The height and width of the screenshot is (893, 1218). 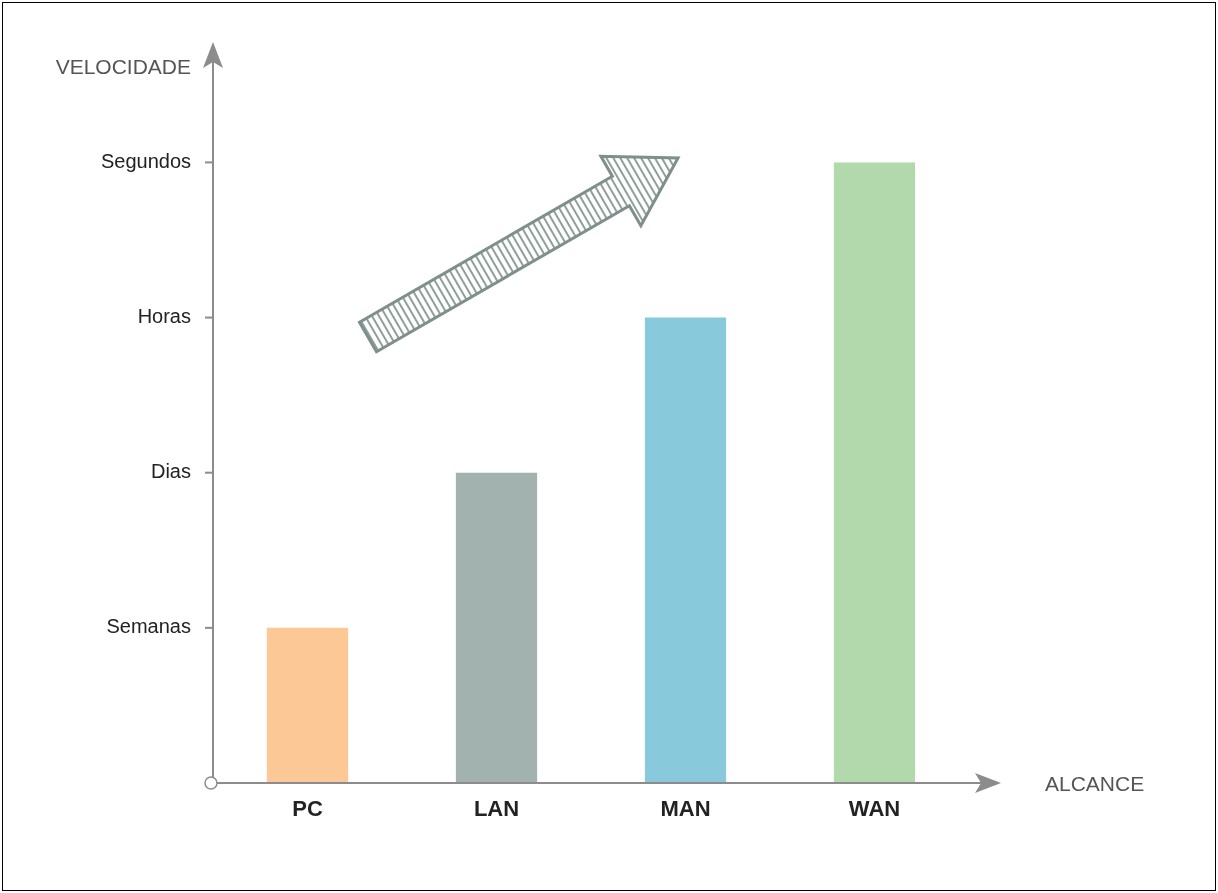 I want to click on text: Semanas, so click(x=148, y=626).